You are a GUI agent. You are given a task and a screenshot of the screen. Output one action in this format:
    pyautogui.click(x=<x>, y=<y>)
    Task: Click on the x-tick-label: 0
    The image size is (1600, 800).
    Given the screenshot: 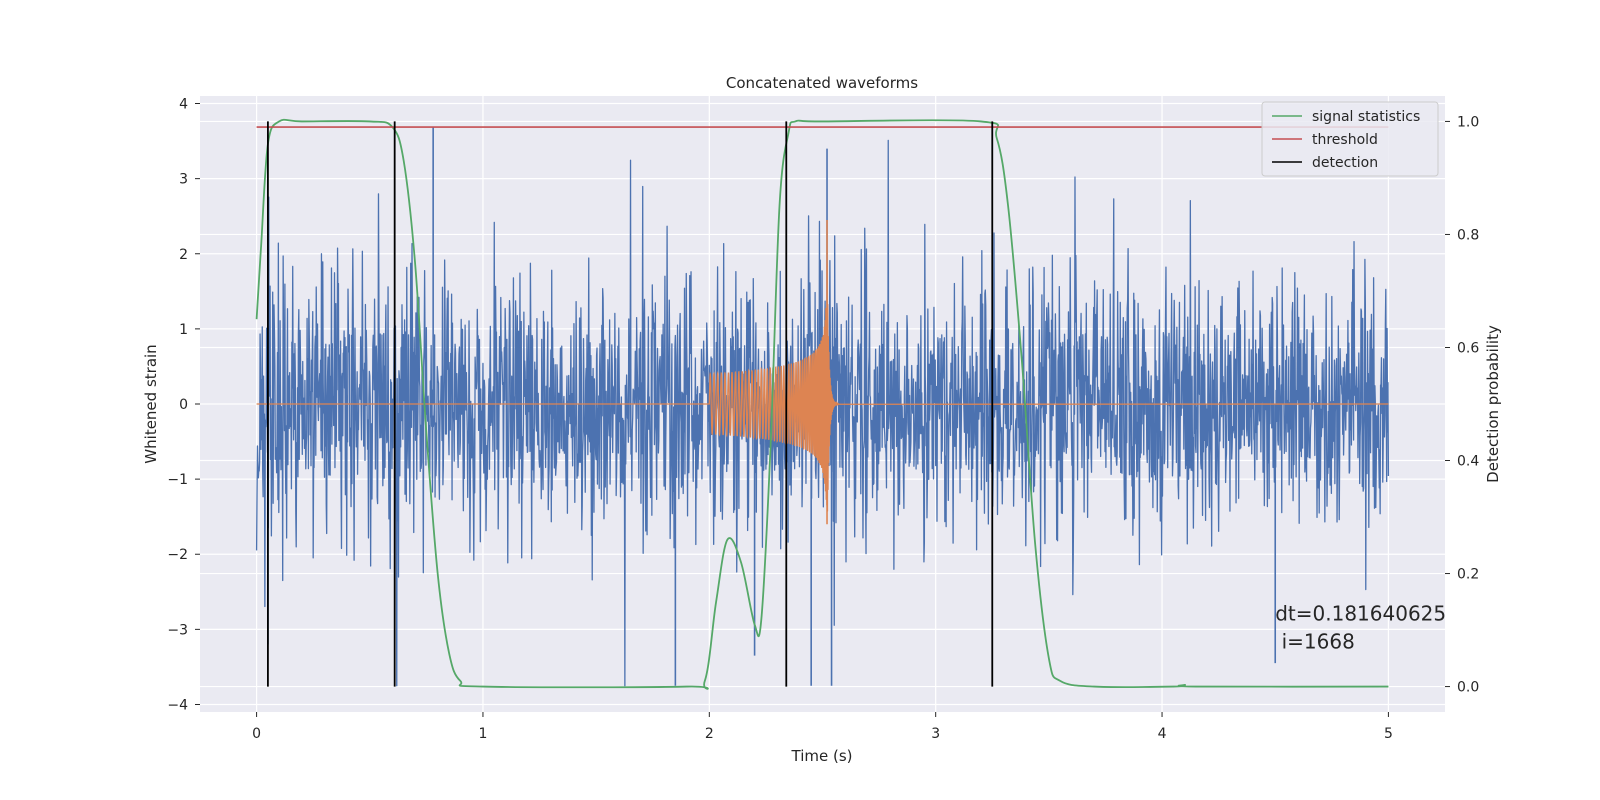 What is the action you would take?
    pyautogui.click(x=256, y=734)
    